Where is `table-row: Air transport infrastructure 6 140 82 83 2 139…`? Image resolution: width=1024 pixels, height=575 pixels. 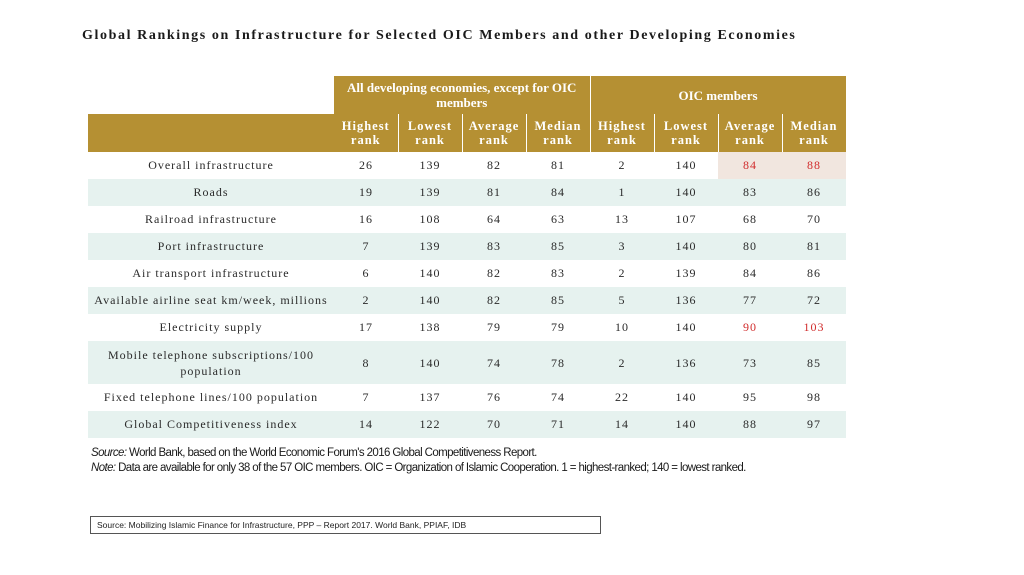
table-row: Air transport infrastructure 6 140 82 83 2 139… is located at coordinates (467, 273).